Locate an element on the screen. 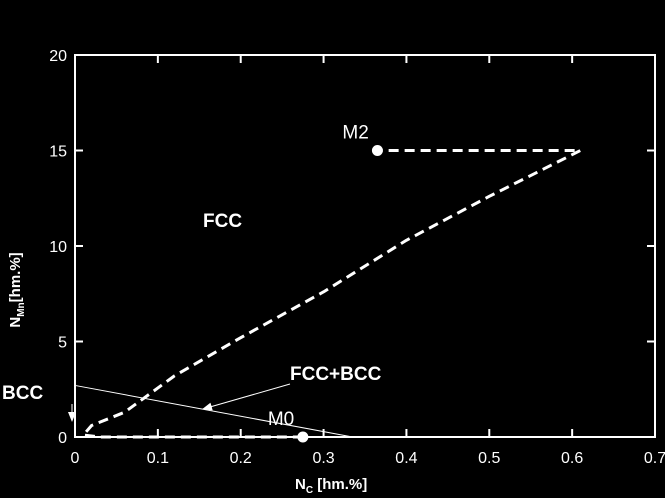  x-tick-label: 0.4 is located at coordinates (406, 458).